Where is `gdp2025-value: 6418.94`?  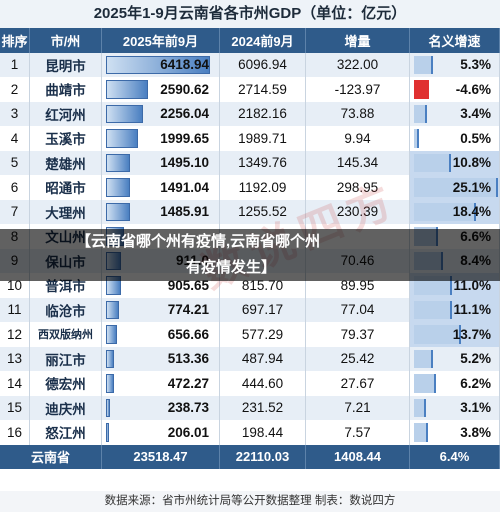
gdp2025-value: 6418.94 is located at coordinates (184, 65).